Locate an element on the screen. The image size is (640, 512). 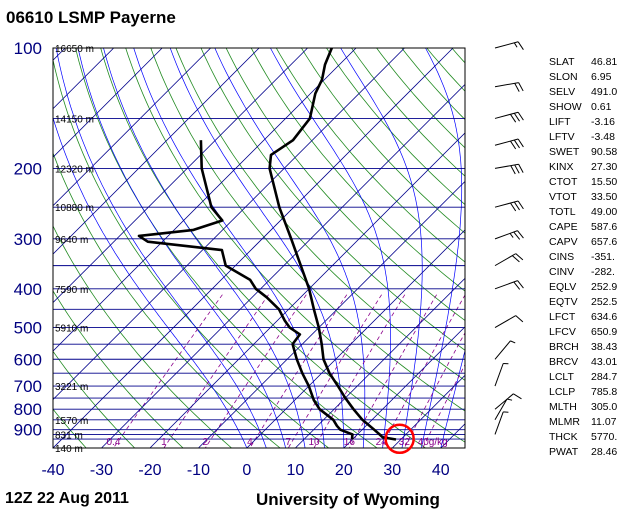
height-label: 831 m is located at coordinates (69, 435).